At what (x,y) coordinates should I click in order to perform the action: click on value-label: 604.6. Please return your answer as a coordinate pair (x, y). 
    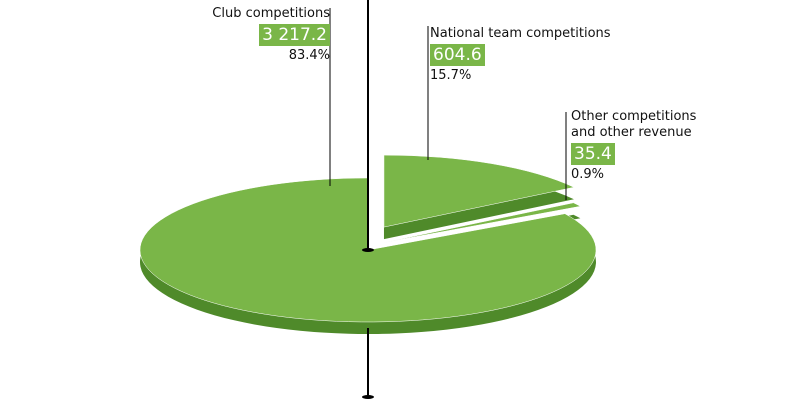
    Looking at the image, I should click on (457, 55).